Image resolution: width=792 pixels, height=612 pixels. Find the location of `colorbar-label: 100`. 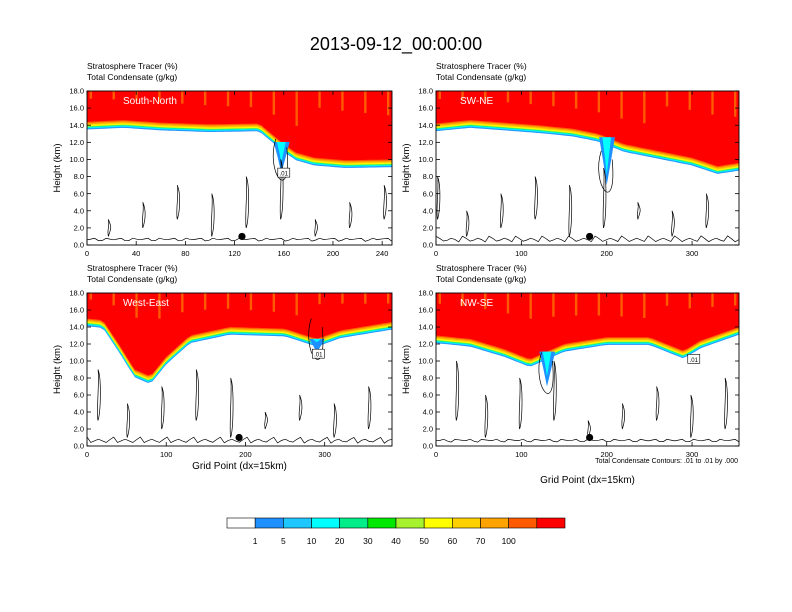

colorbar-label: 100 is located at coordinates (509, 541).